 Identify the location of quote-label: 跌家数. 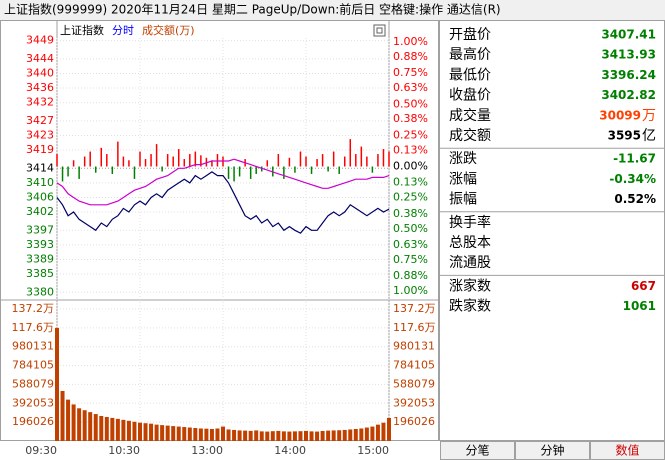
(470, 306).